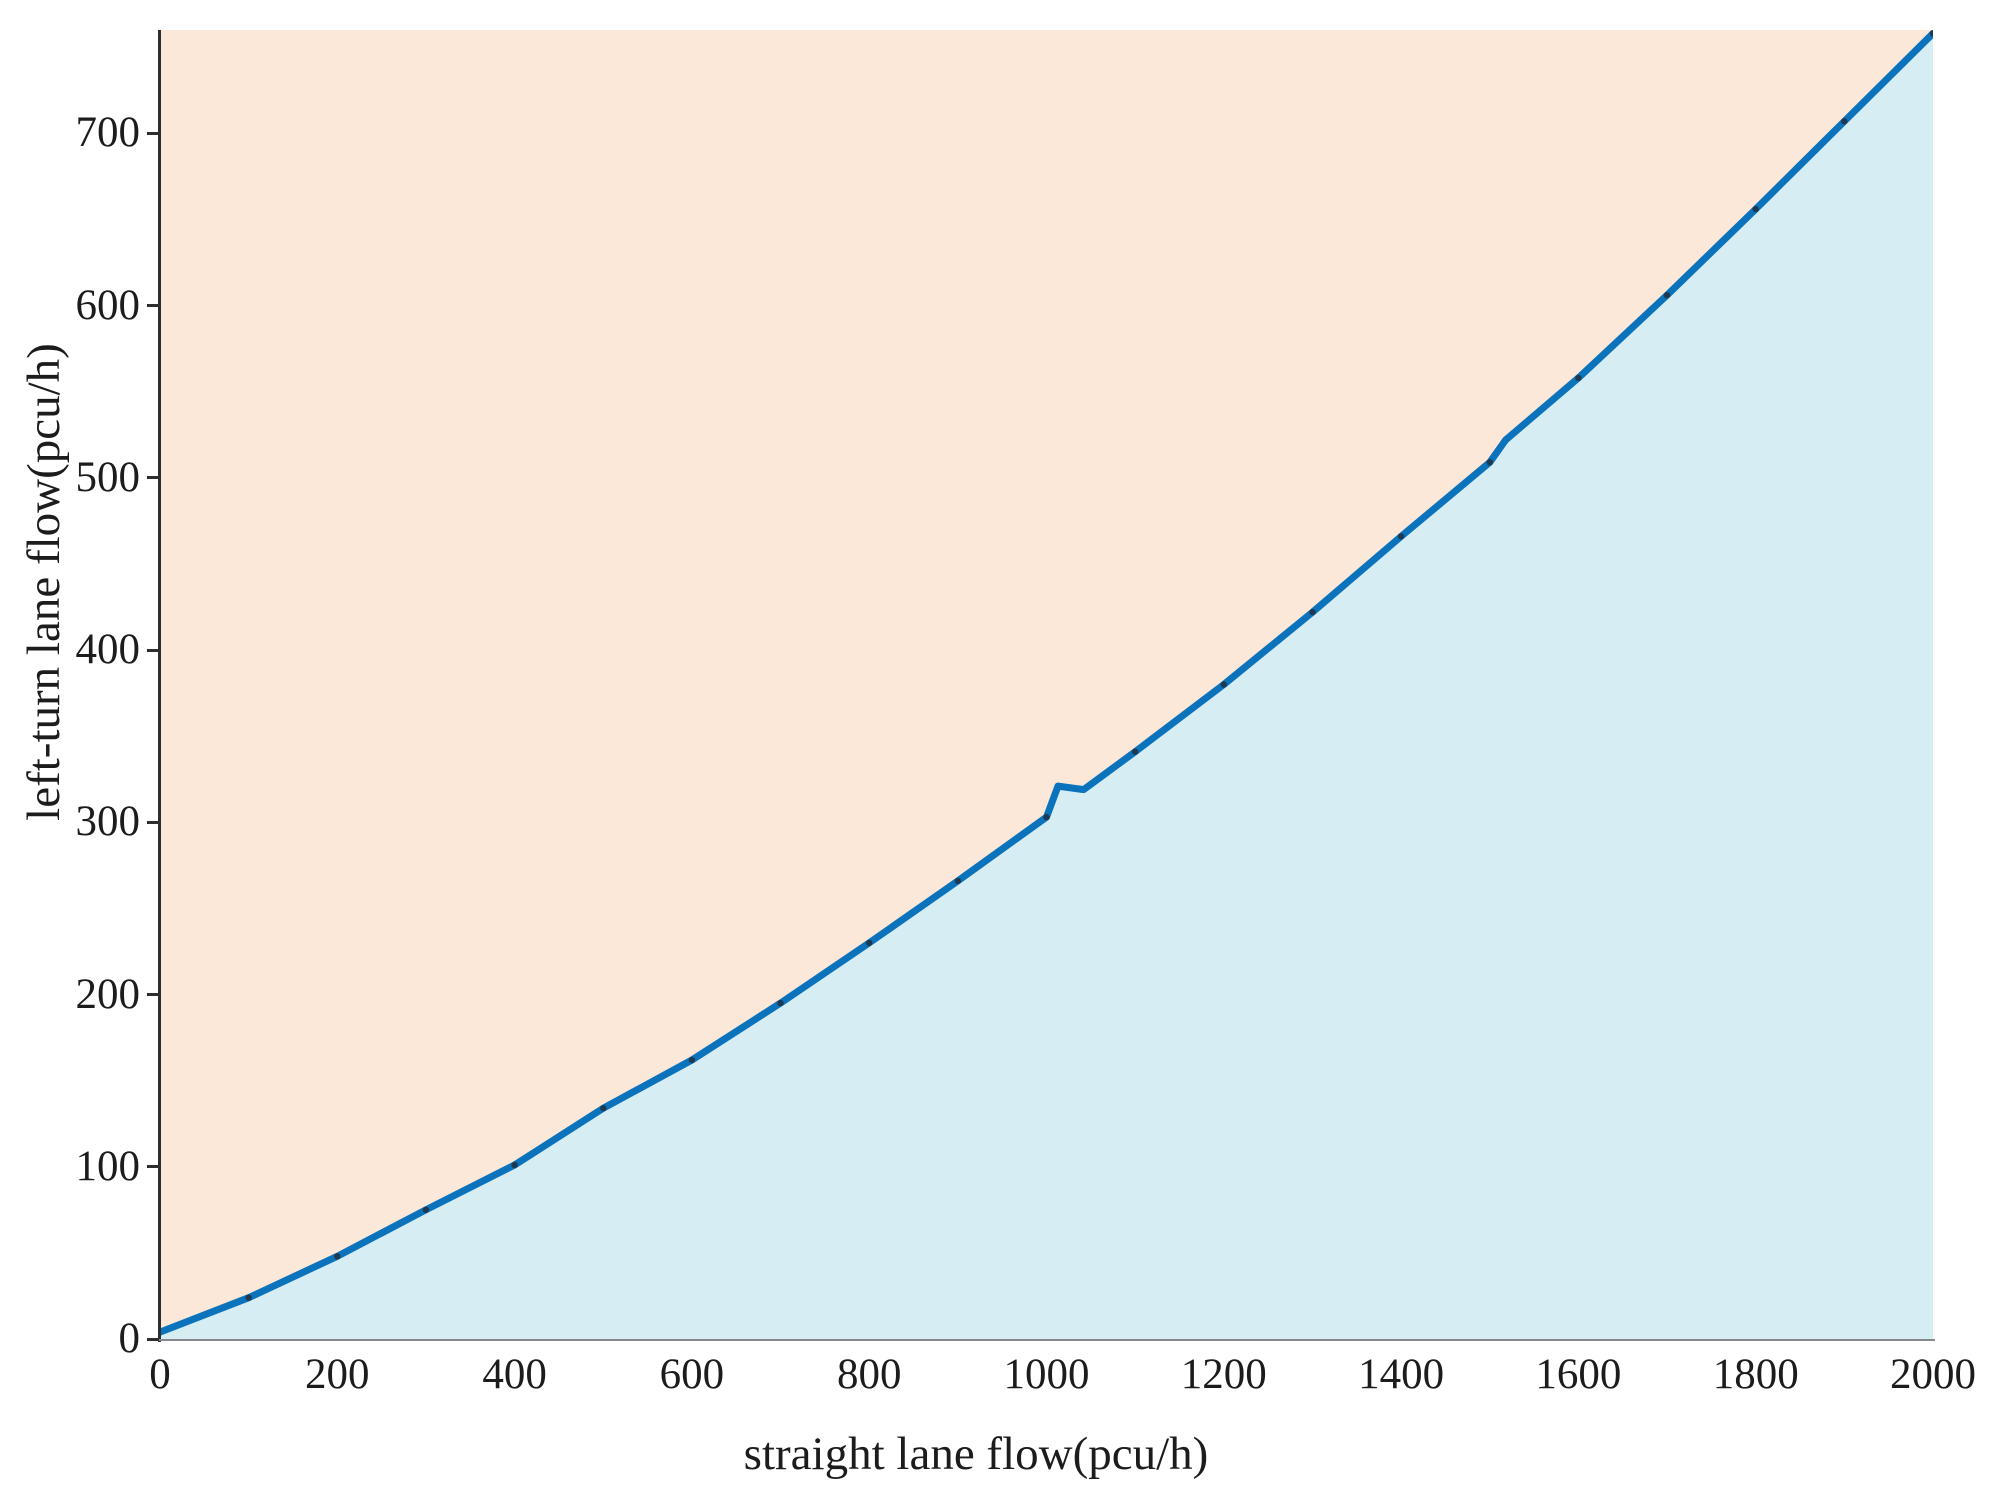 This screenshot has width=1990, height=1505. I want to click on x-tick-label: 2000, so click(1933, 1374).